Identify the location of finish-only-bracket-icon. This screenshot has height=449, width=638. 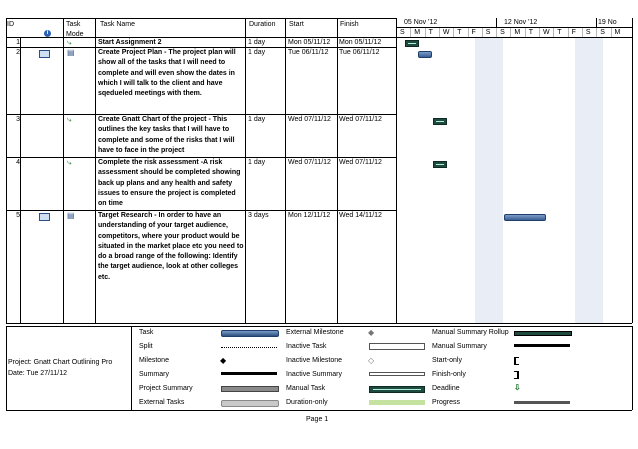
(516, 375).